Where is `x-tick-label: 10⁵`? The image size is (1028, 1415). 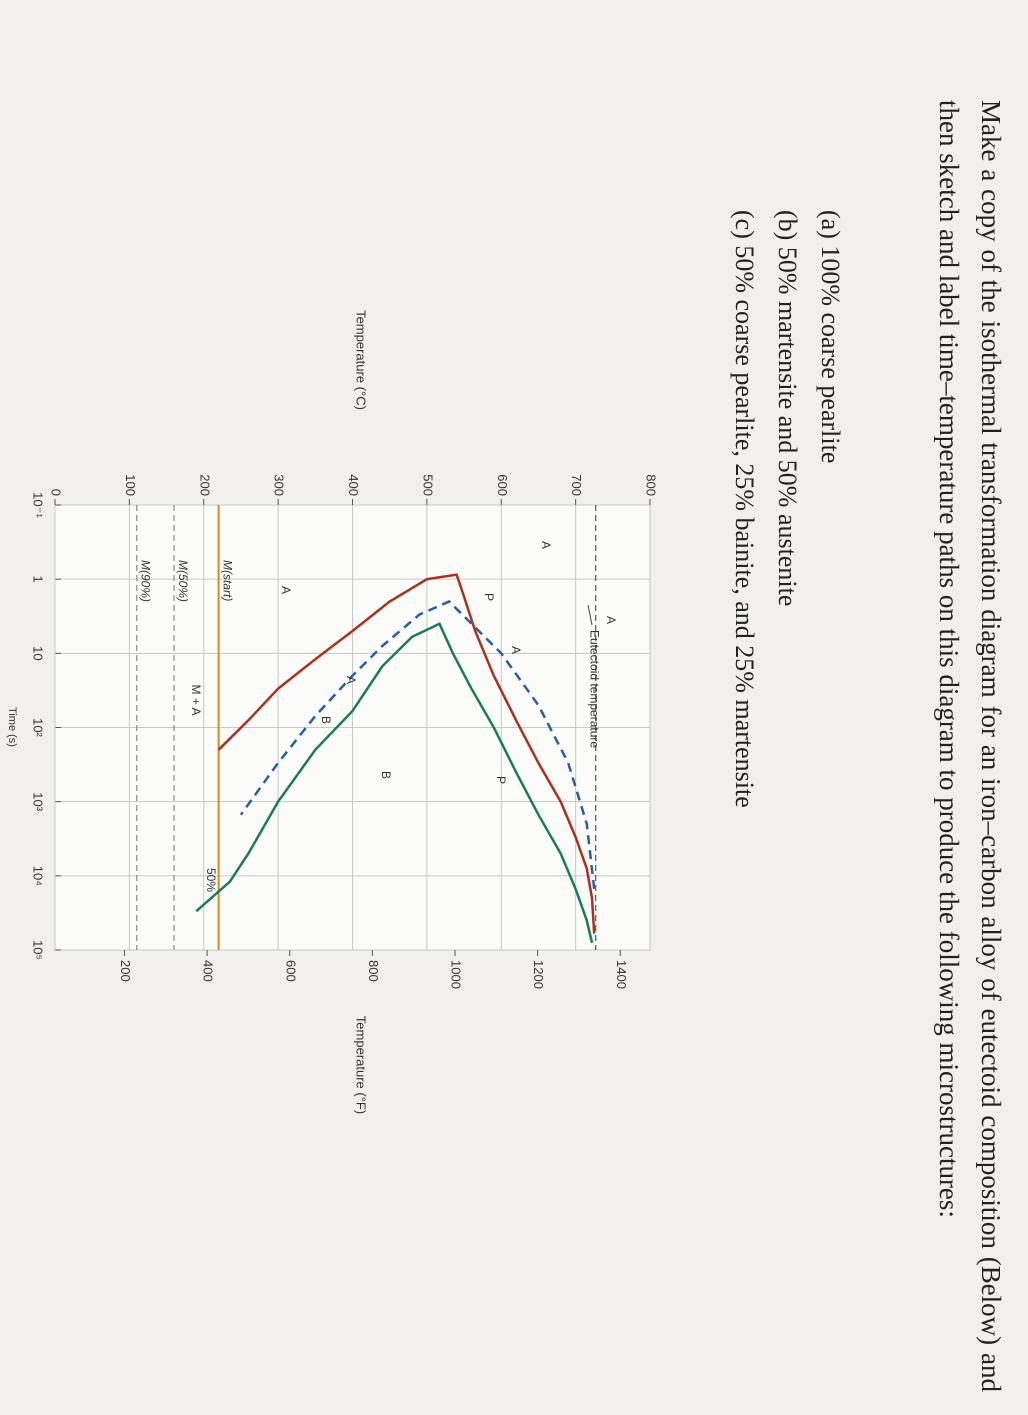
x-tick-label: 10⁵ is located at coordinates (38, 950).